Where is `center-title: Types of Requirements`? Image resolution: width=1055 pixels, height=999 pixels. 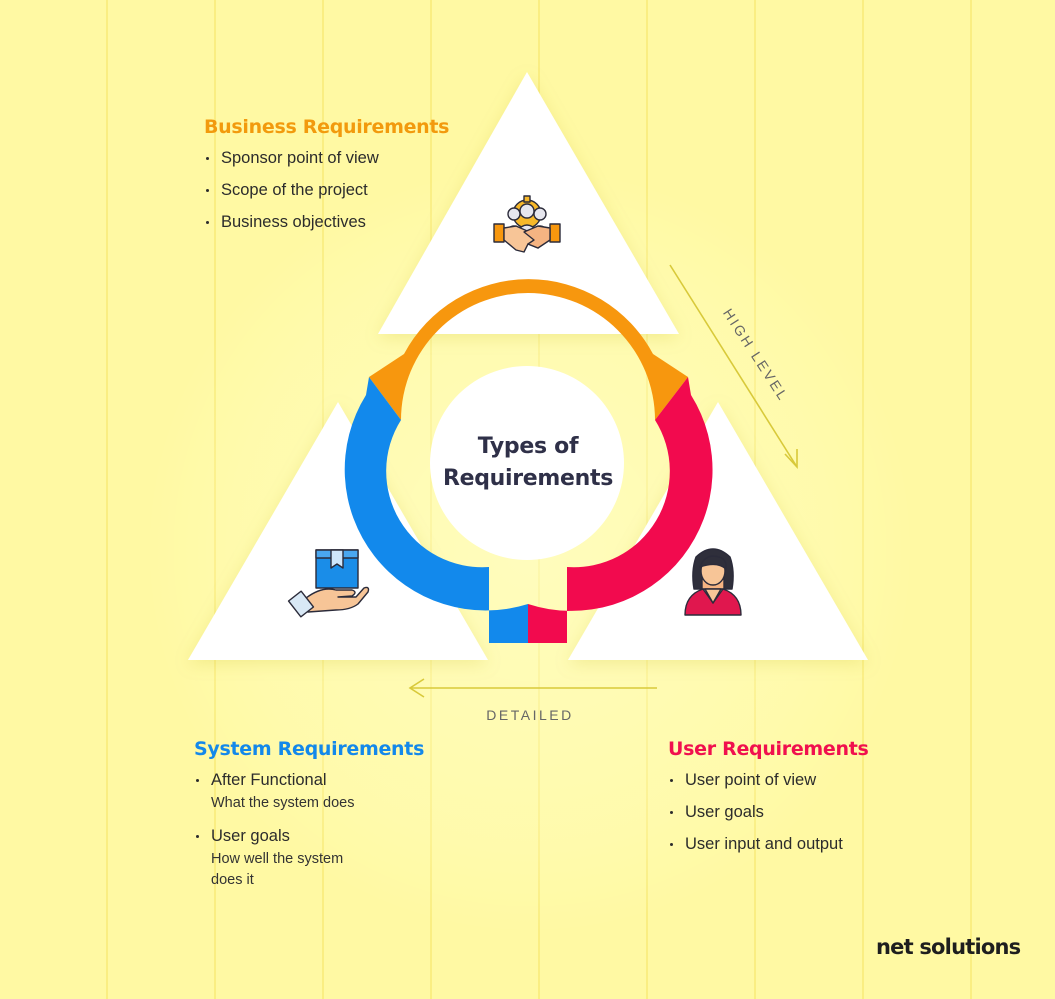 center-title: Types of Requirements is located at coordinates (528, 463).